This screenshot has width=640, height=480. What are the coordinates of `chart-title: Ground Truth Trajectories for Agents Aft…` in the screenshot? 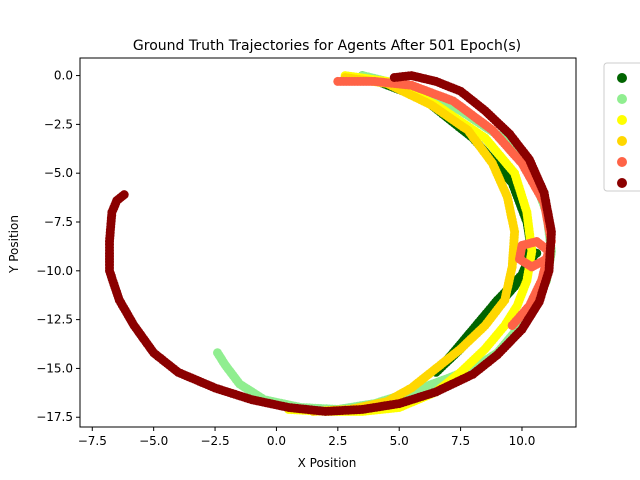 It's located at (327, 46).